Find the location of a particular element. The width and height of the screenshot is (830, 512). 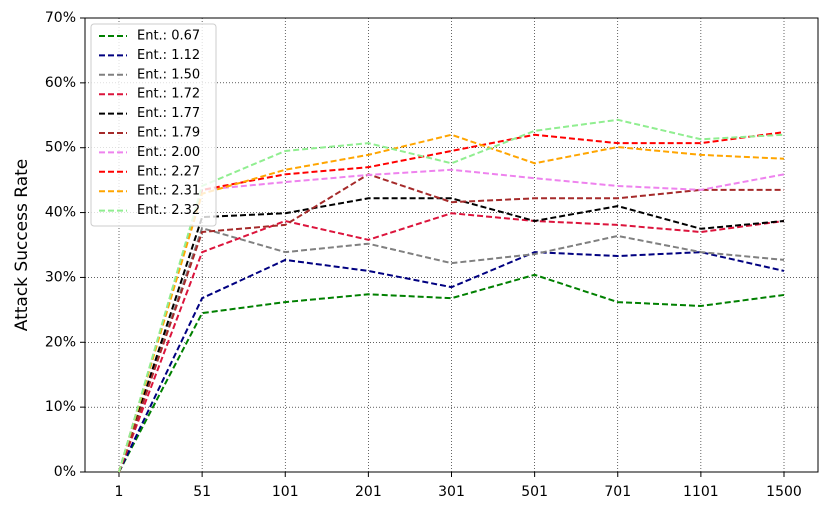

y-tick-label: 40% is located at coordinates (60, 213).